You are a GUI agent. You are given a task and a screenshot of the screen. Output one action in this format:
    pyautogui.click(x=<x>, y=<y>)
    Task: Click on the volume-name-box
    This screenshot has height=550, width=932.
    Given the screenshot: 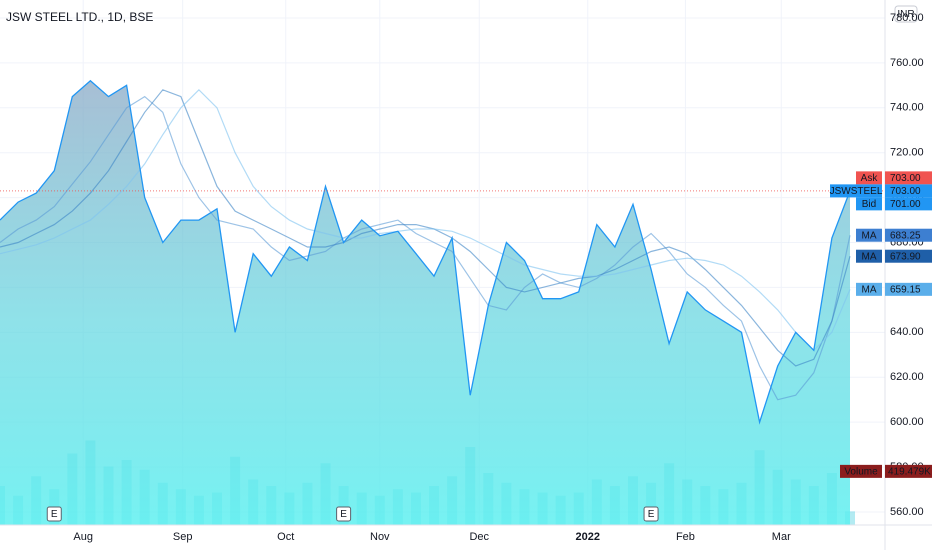 What is the action you would take?
    pyautogui.click(x=861, y=471)
    